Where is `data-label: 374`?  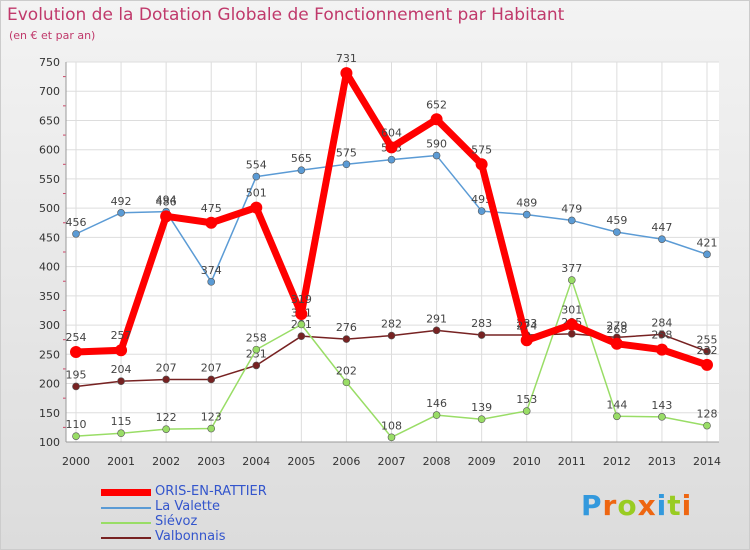
data-label: 374 is located at coordinates (211, 270).